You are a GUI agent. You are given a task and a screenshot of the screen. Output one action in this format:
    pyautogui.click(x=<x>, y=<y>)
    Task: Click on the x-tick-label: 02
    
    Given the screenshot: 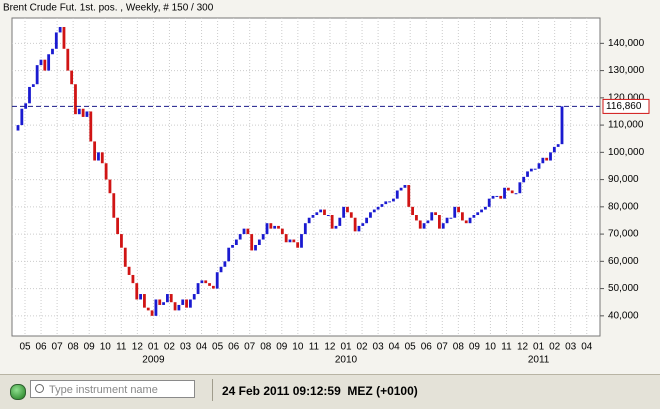 What is the action you would take?
    pyautogui.click(x=362, y=347)
    